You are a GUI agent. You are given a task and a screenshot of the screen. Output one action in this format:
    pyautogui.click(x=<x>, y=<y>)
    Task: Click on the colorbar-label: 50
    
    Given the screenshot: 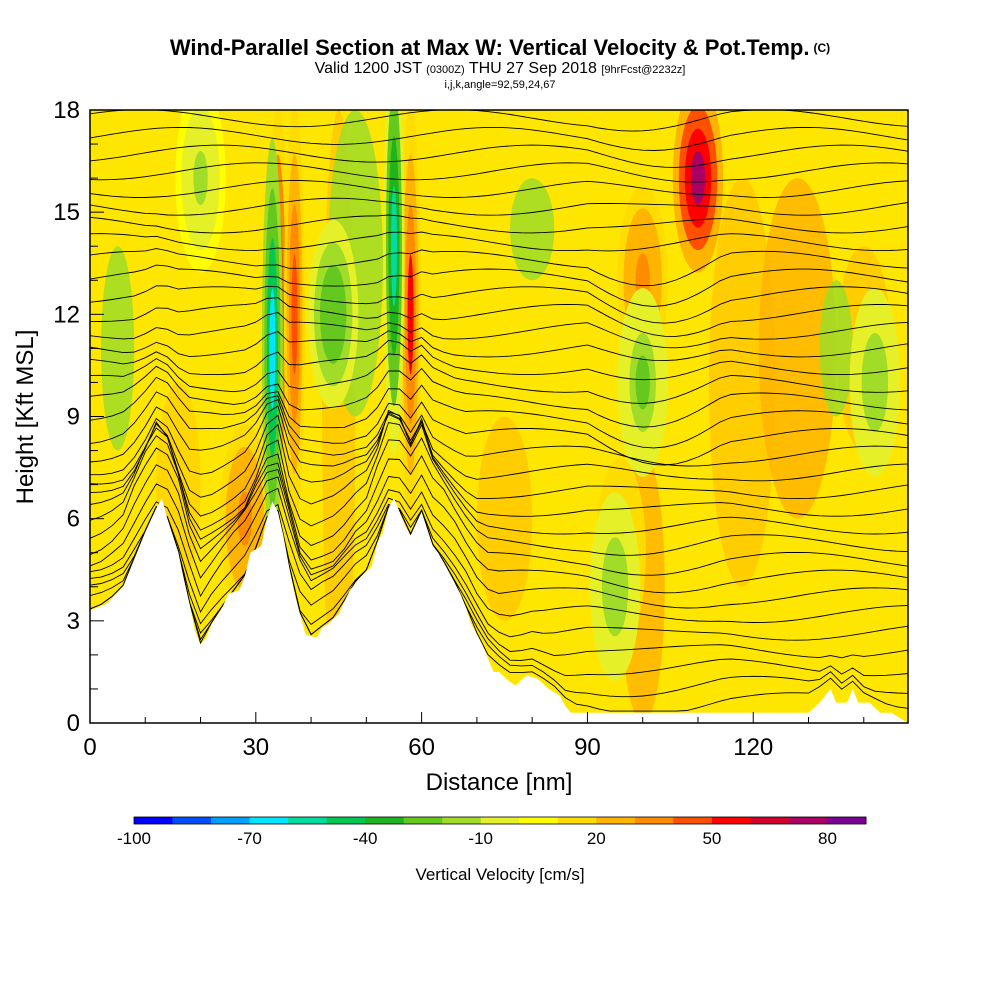 What is the action you would take?
    pyautogui.click(x=711, y=838)
    